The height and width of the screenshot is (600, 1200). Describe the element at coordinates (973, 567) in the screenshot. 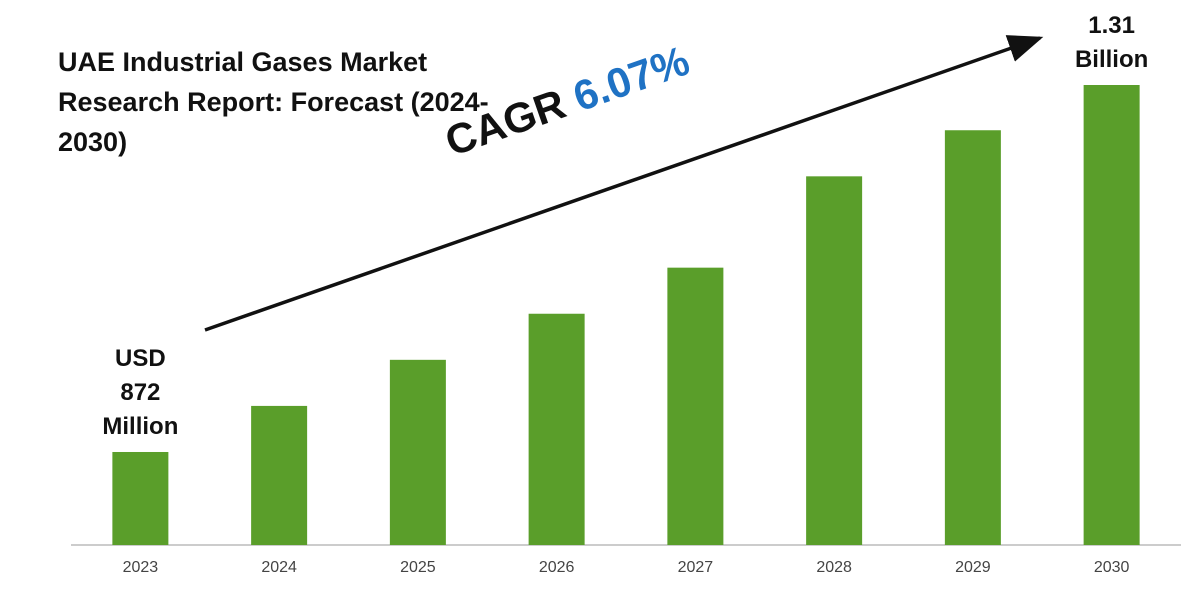

I see `x-tick-label: 2029` at that location.